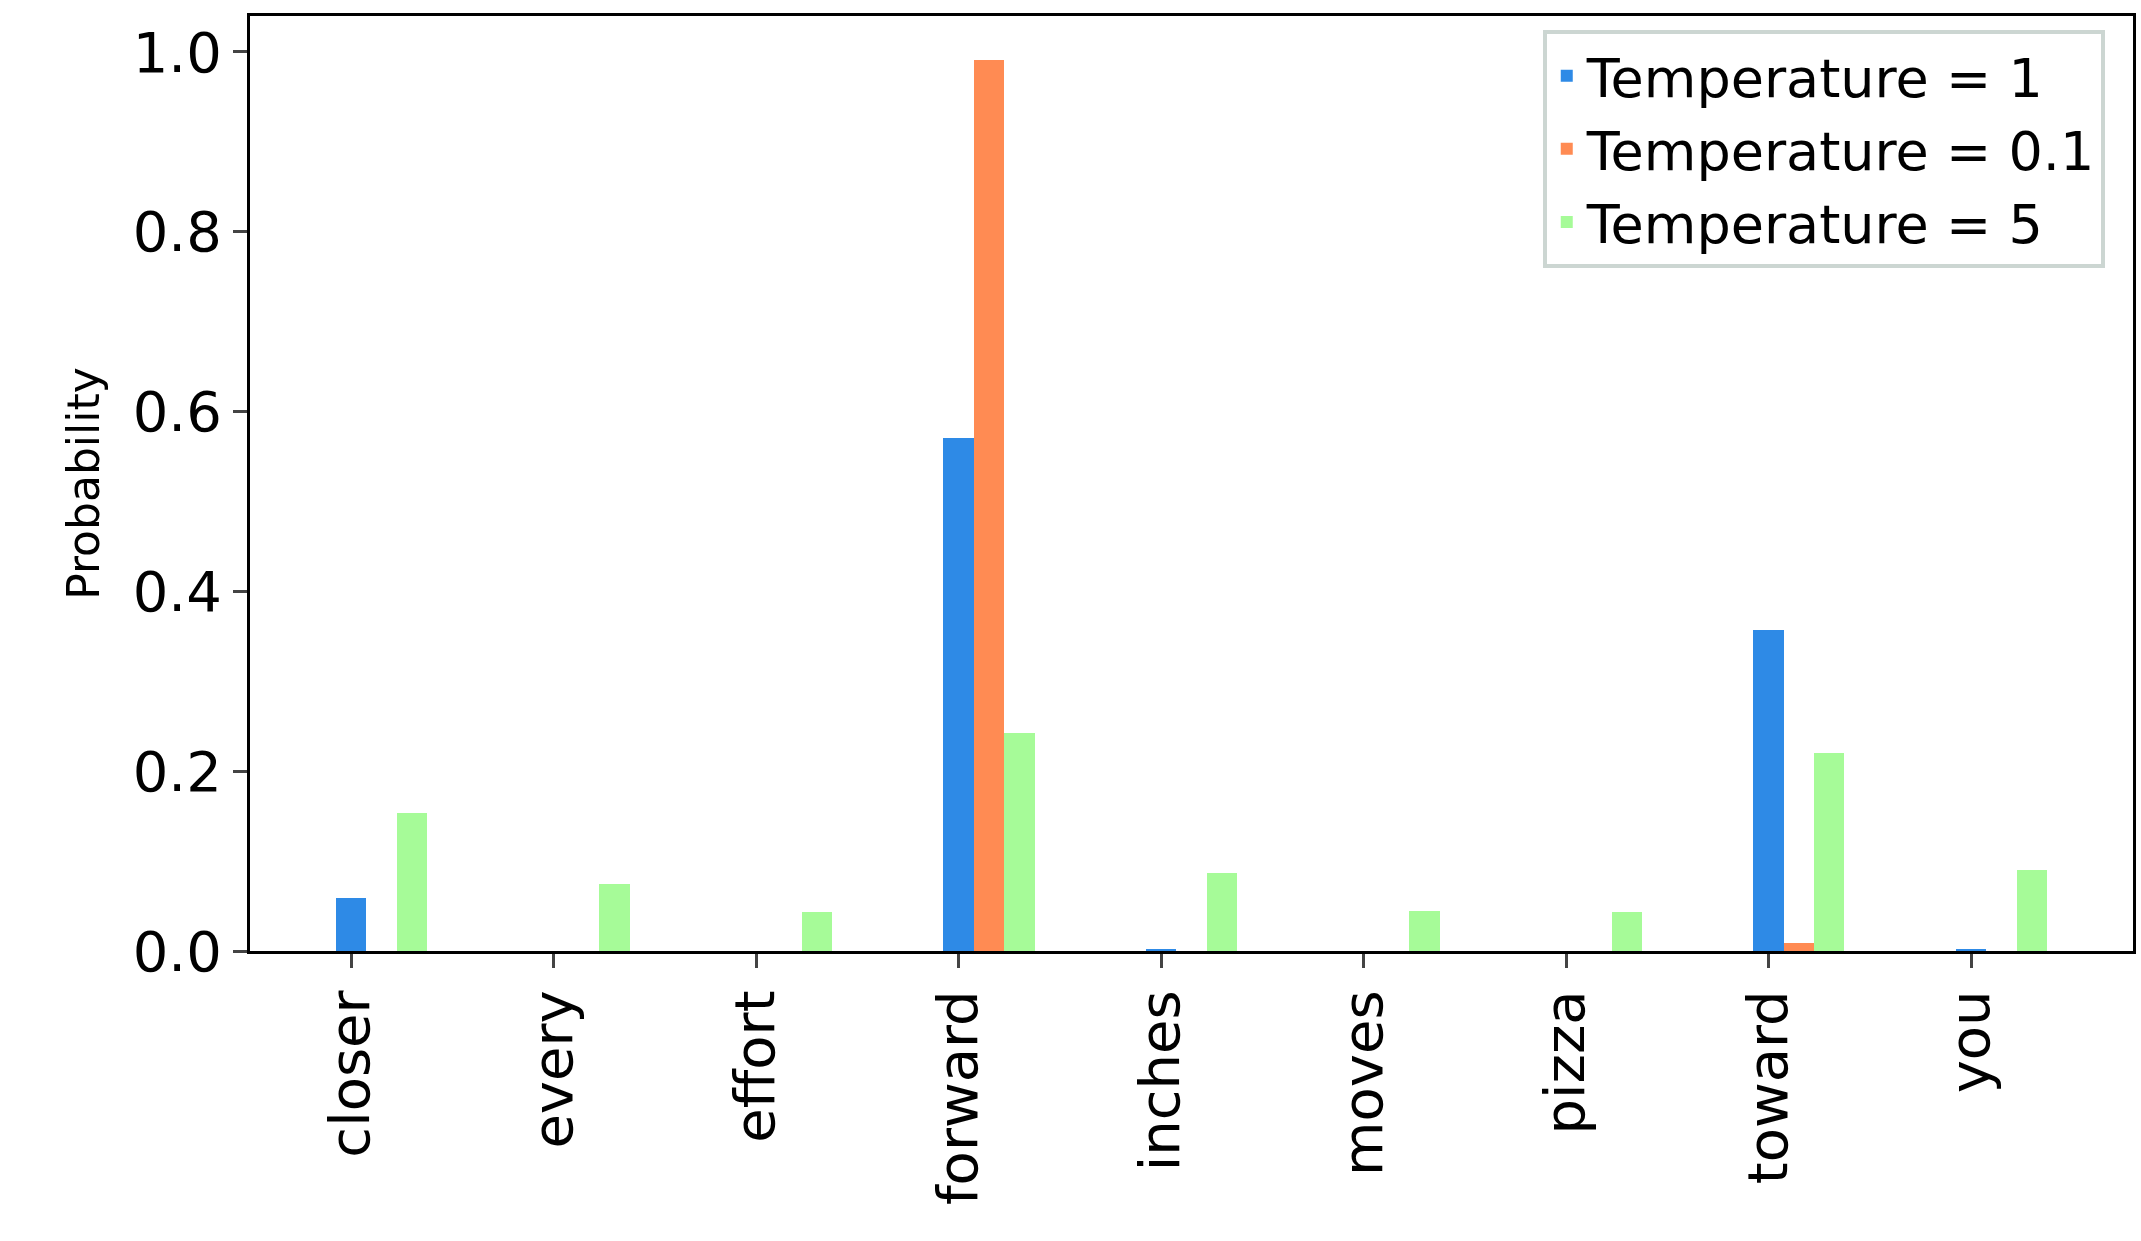  What do you see at coordinates (177, 412) in the screenshot?
I see `y-tick-label: 0.6` at bounding box center [177, 412].